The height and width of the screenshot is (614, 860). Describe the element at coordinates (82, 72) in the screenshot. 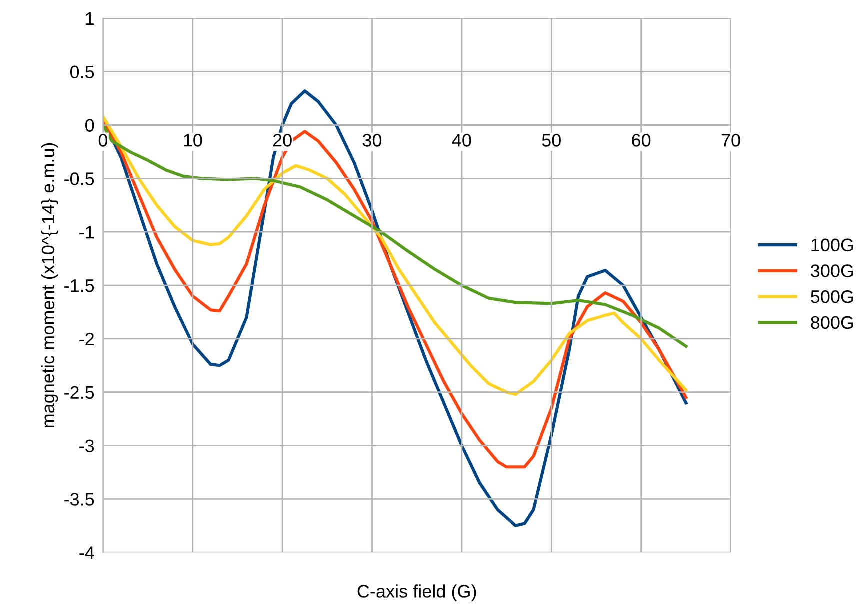

I see `y-tick-label: 0.5` at that location.